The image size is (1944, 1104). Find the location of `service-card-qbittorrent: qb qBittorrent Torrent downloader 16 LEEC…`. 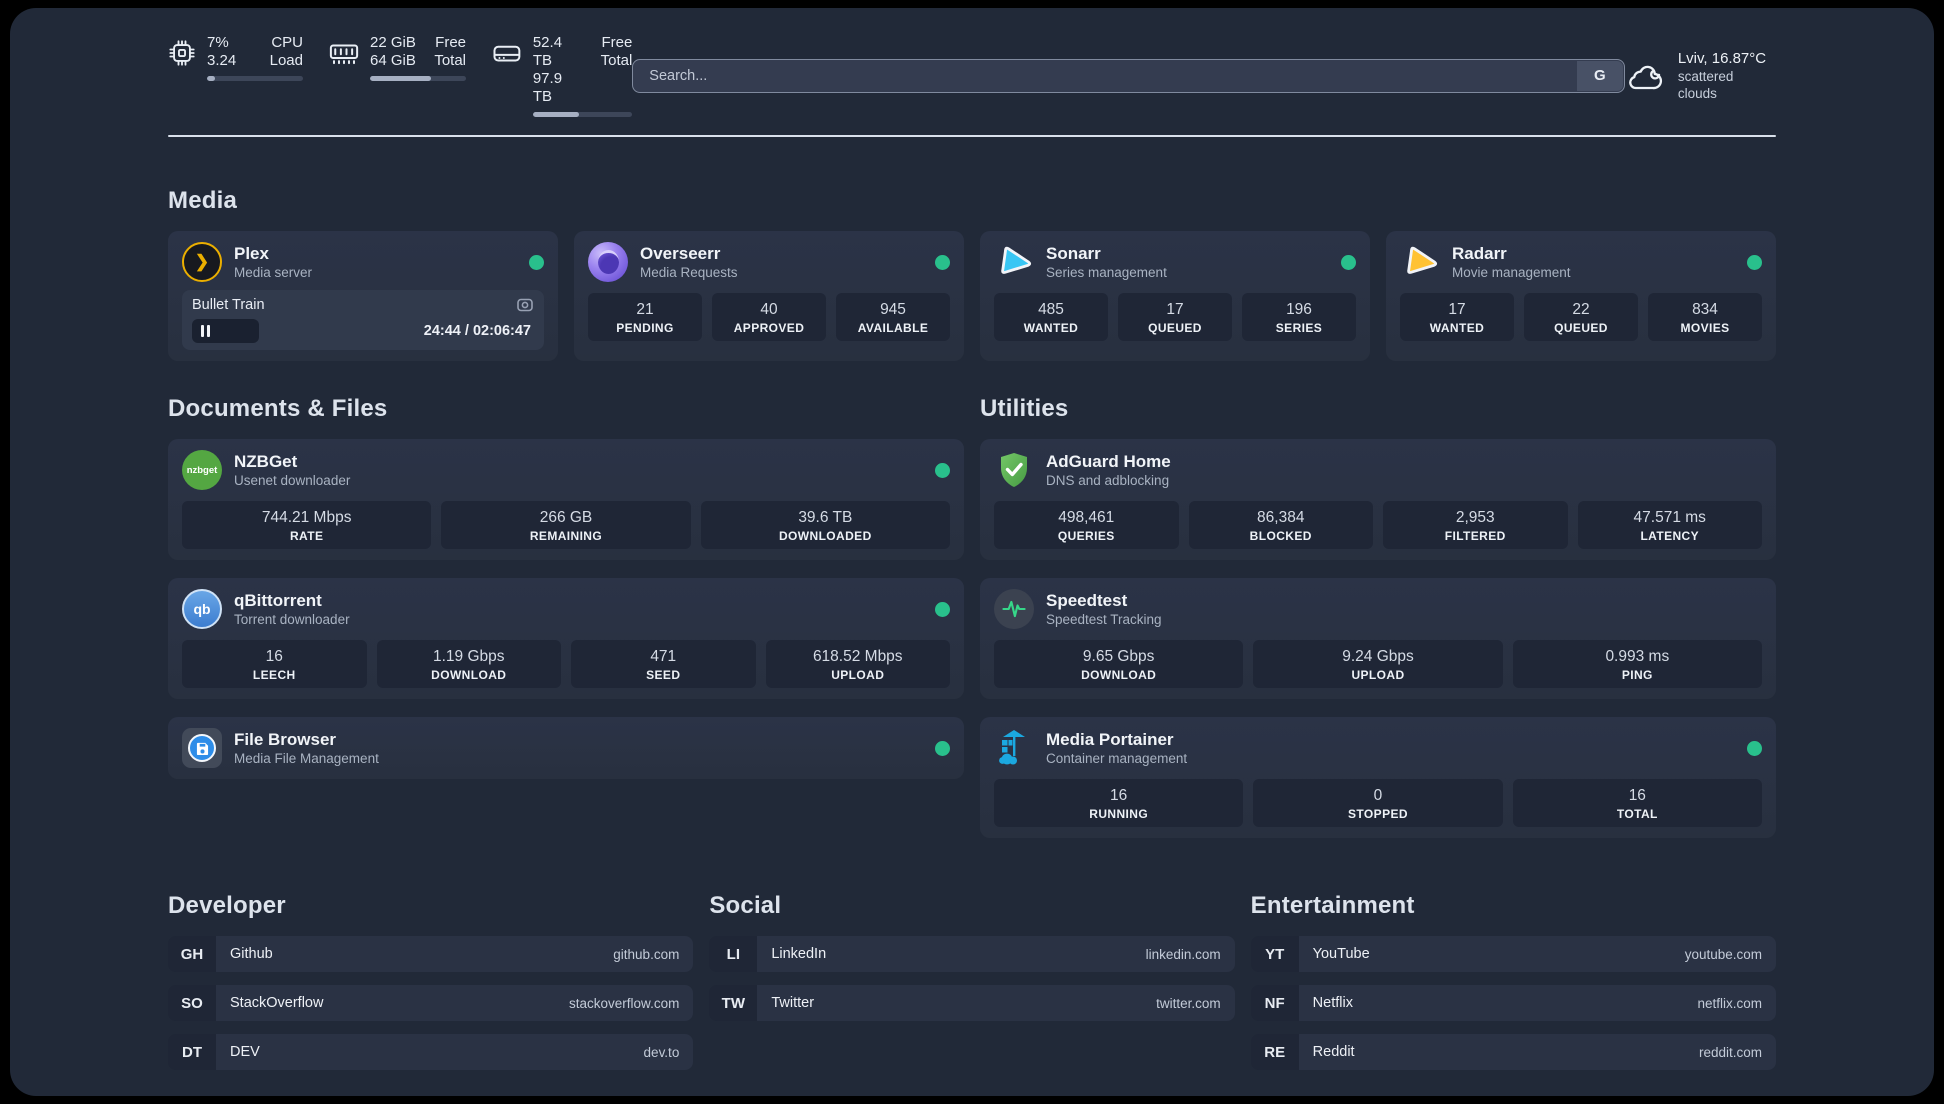

service-card-qbittorrent: qb qBittorrent Torrent downloader 16 LEEC… is located at coordinates (566, 638).